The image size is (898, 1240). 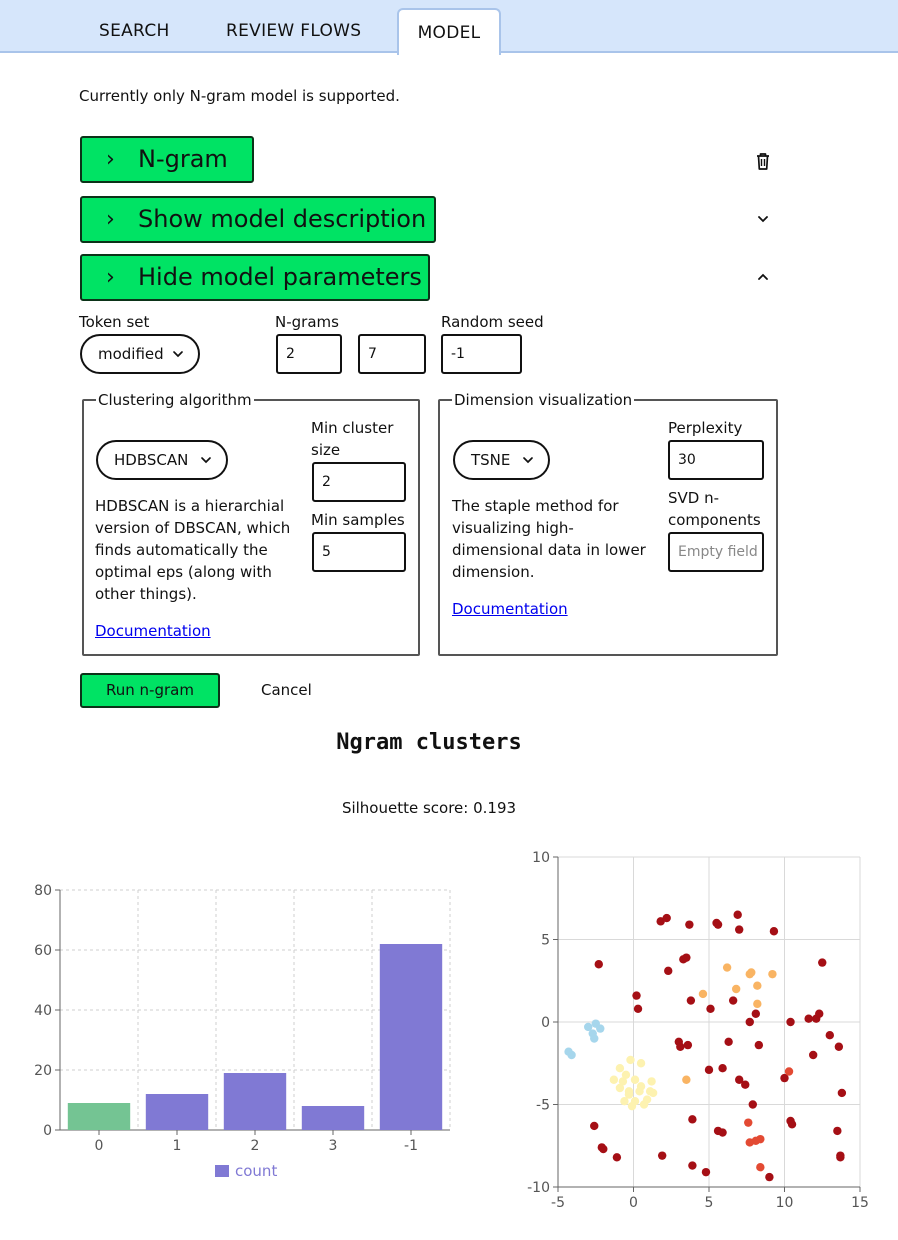 I want to click on cluster-count-bar-chart: 0 20 40 60 80 0 1 2 3 -1 count, so click(x=242, y=1031).